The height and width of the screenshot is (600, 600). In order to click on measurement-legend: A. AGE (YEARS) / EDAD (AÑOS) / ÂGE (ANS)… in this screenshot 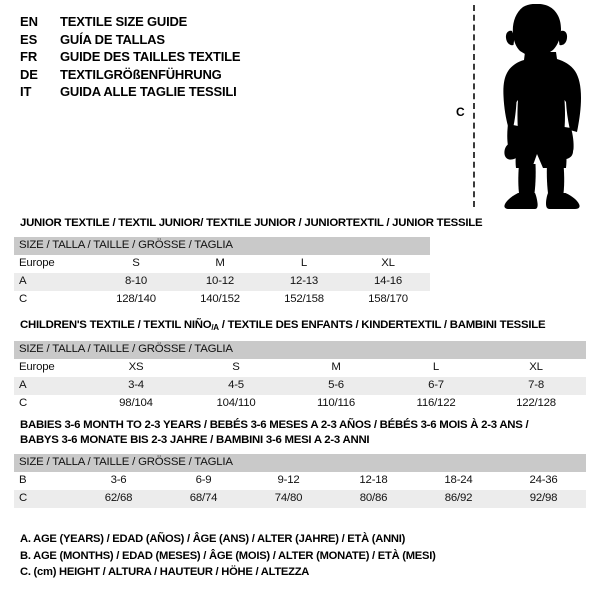, I will do `click(280, 556)`.